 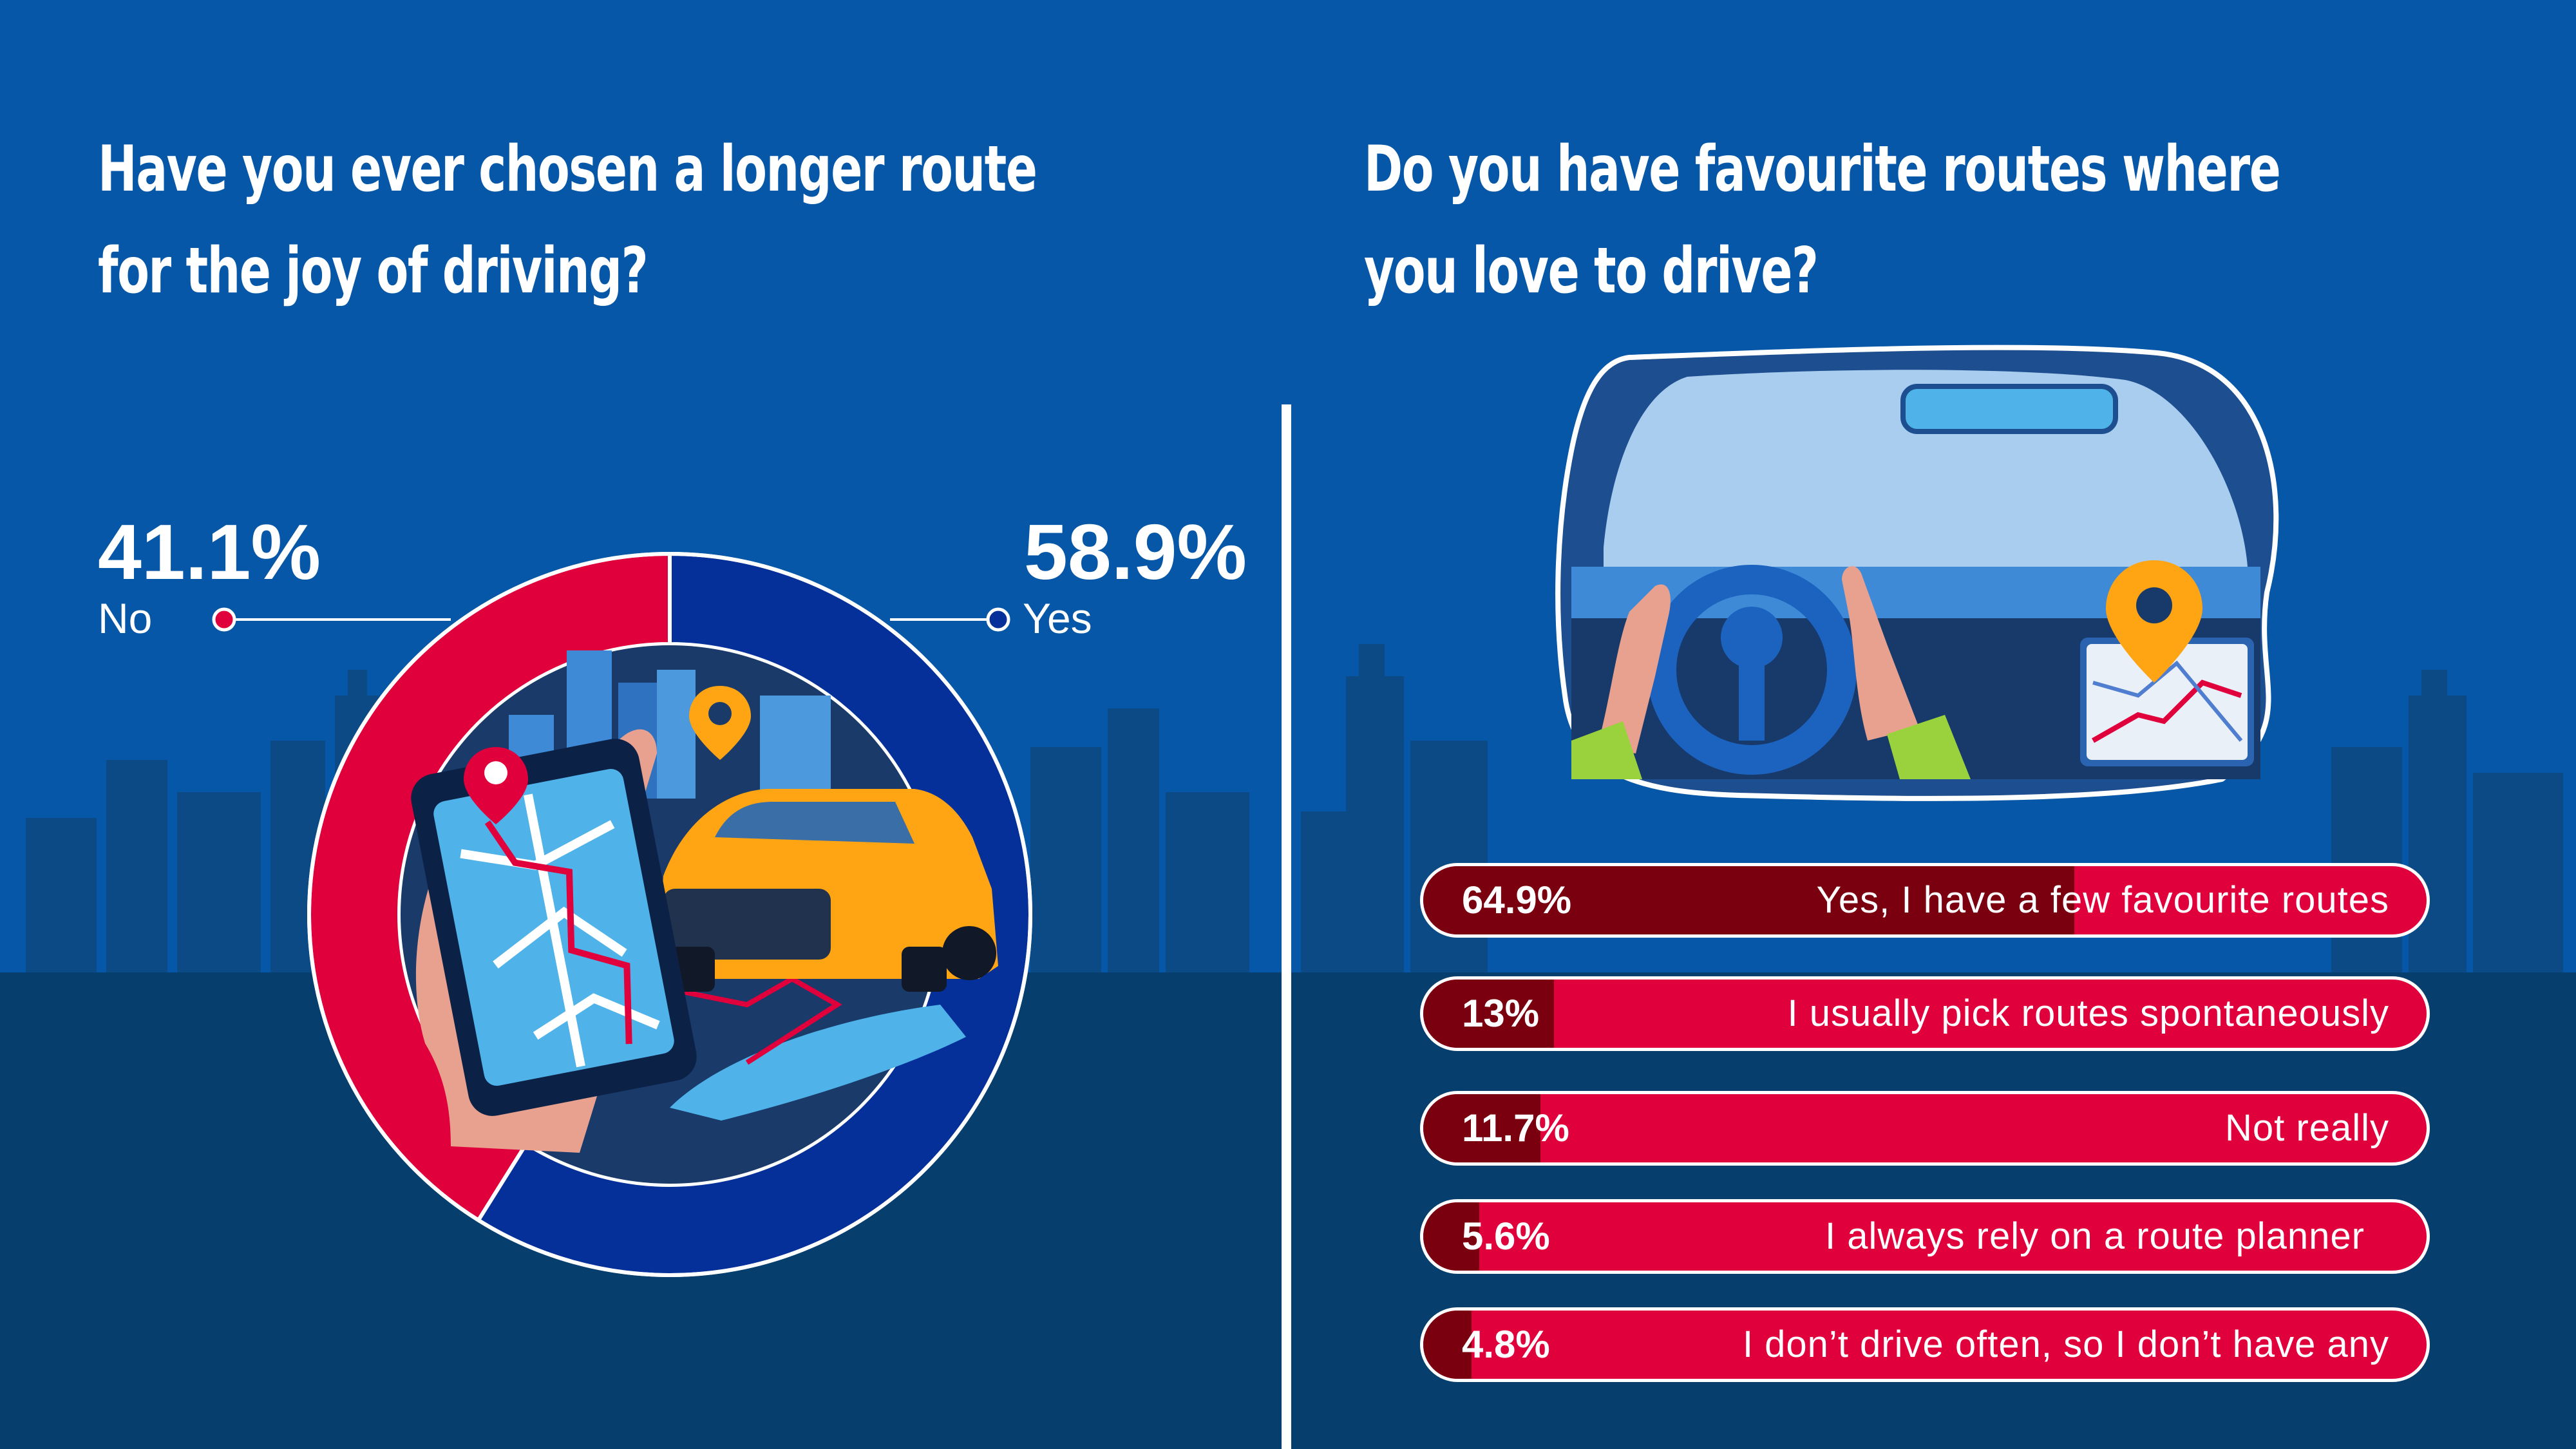 What do you see at coordinates (2066, 1344) in the screenshot?
I see `bar-category-label: I don’t drive often, so I don’t have any` at bounding box center [2066, 1344].